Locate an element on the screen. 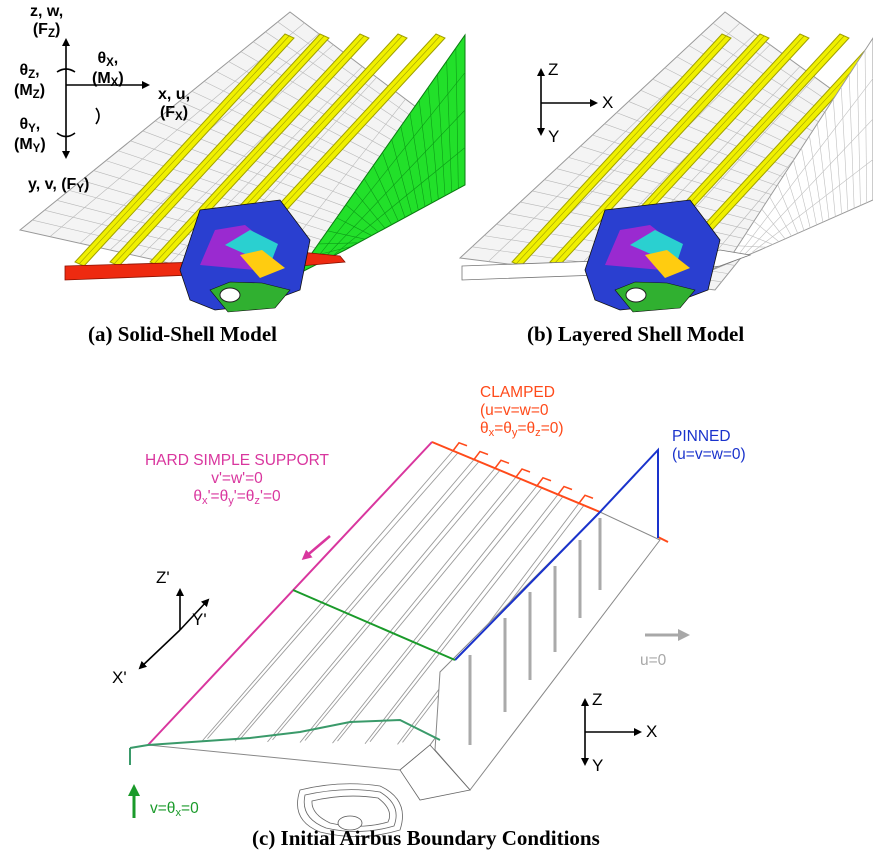  clamped-line2c: =θ is located at coordinates (526, 428).